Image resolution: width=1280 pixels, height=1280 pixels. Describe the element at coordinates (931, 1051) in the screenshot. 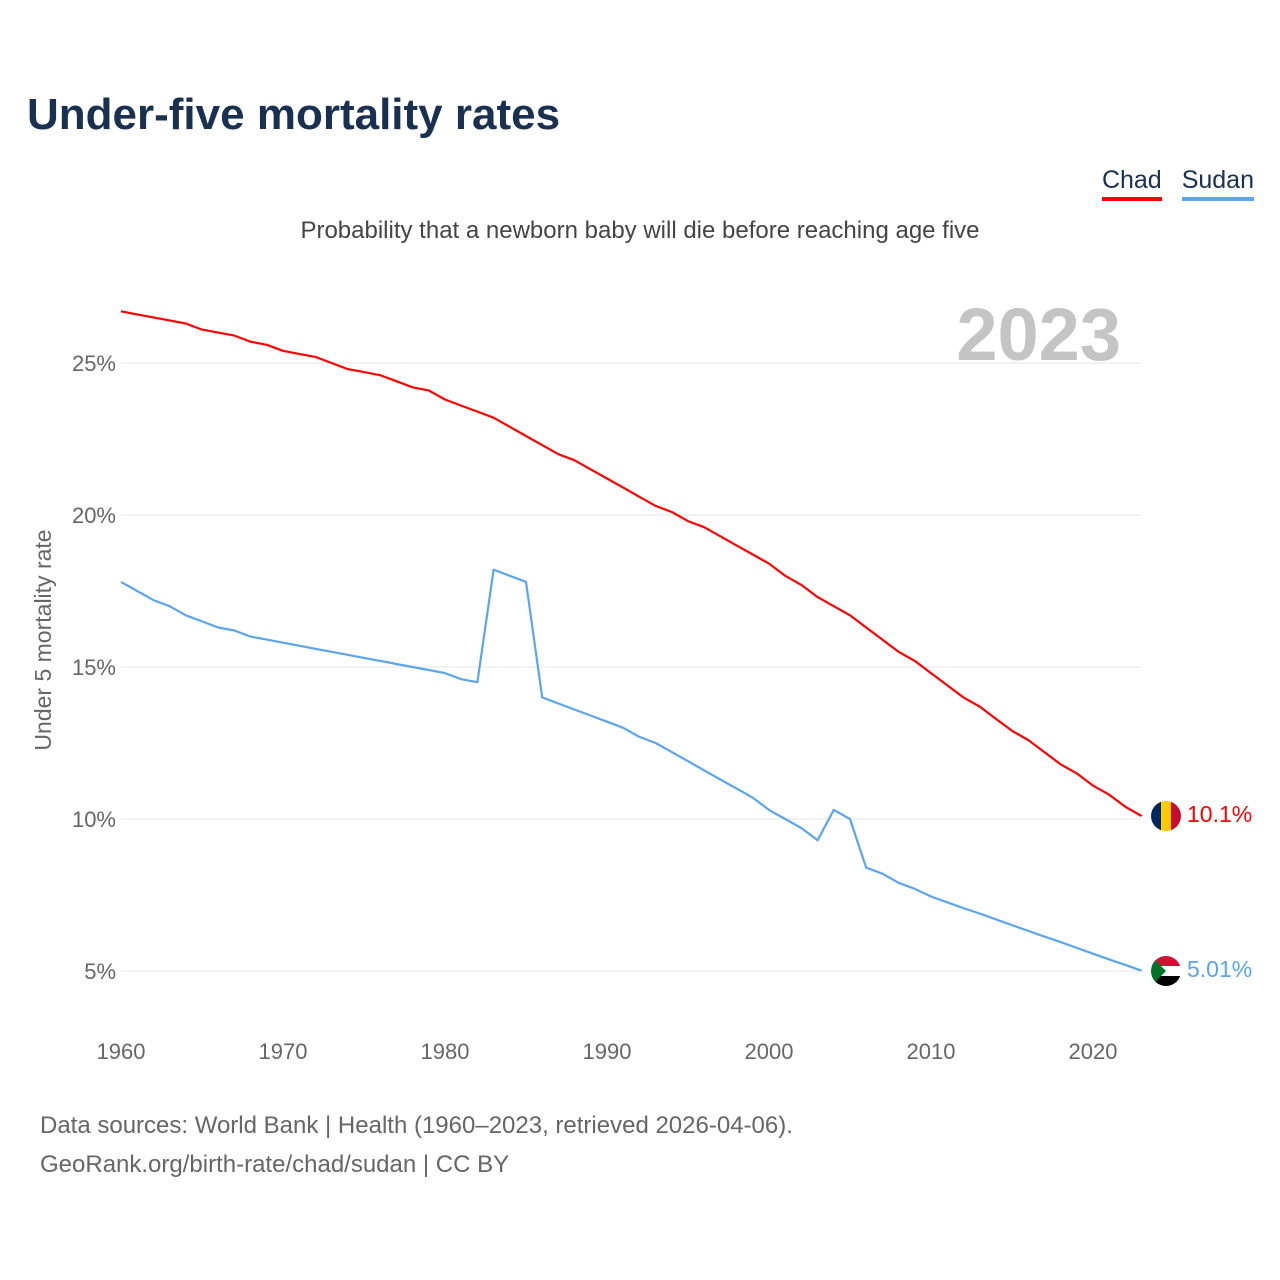

I see `x-tick-label: 2010` at that location.